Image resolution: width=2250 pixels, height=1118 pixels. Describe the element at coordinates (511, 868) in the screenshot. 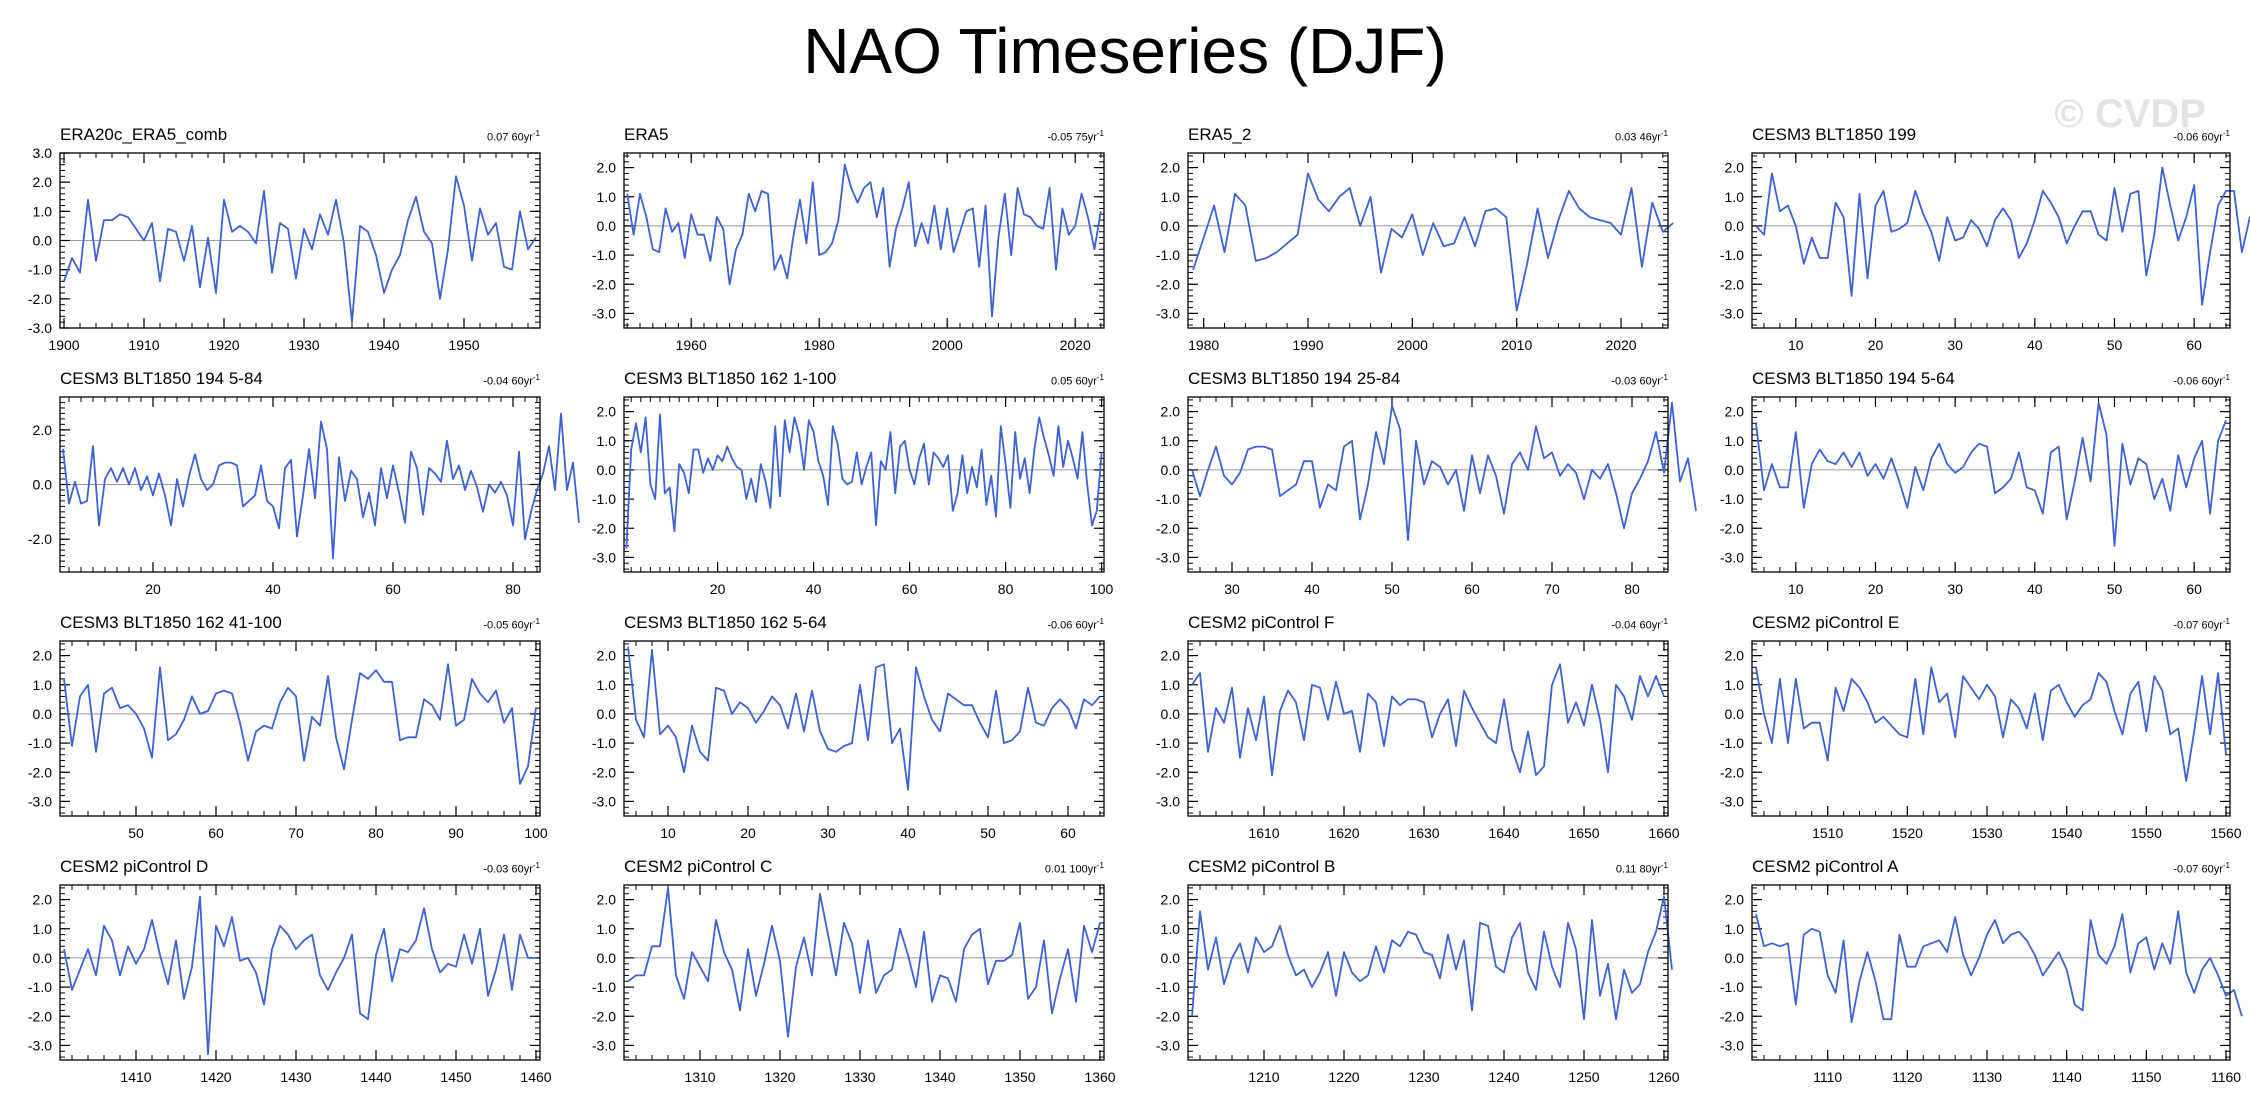

I see `panel-trend: -0.03 60yr-1` at that location.